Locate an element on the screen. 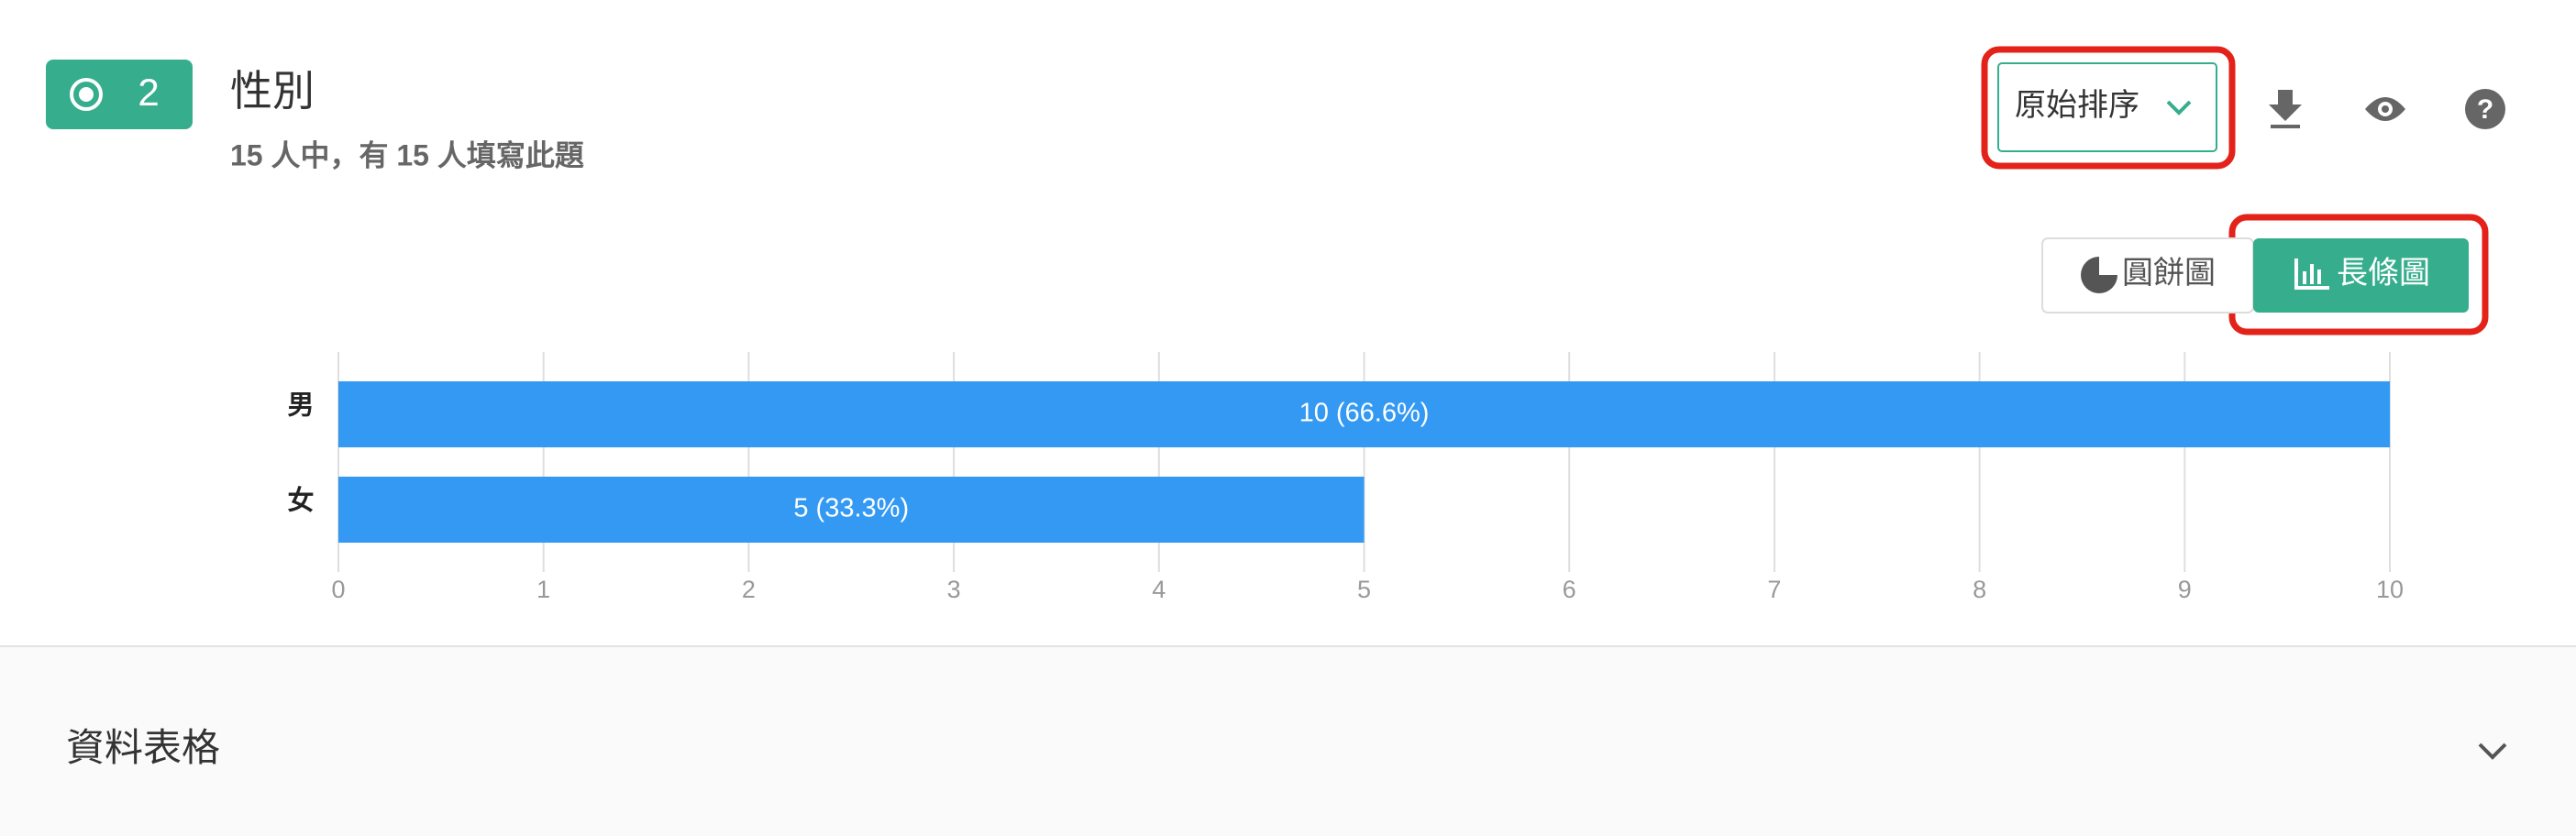  pie-button-label: 圓餅圖 is located at coordinates (2169, 273).